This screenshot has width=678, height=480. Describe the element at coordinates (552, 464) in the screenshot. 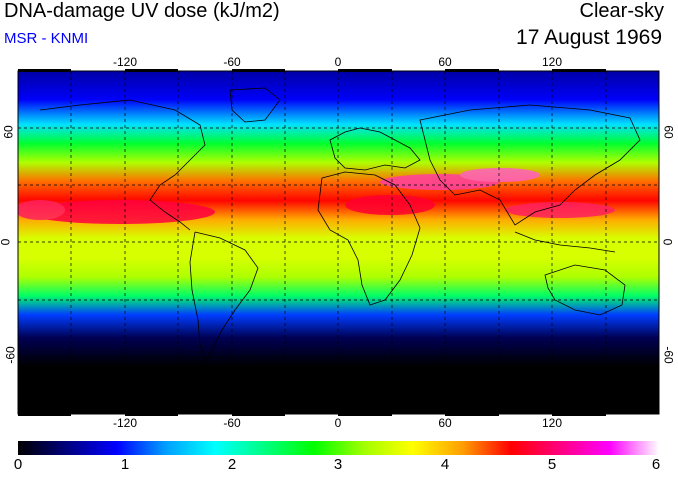

I see `colorbar-label: 5` at that location.